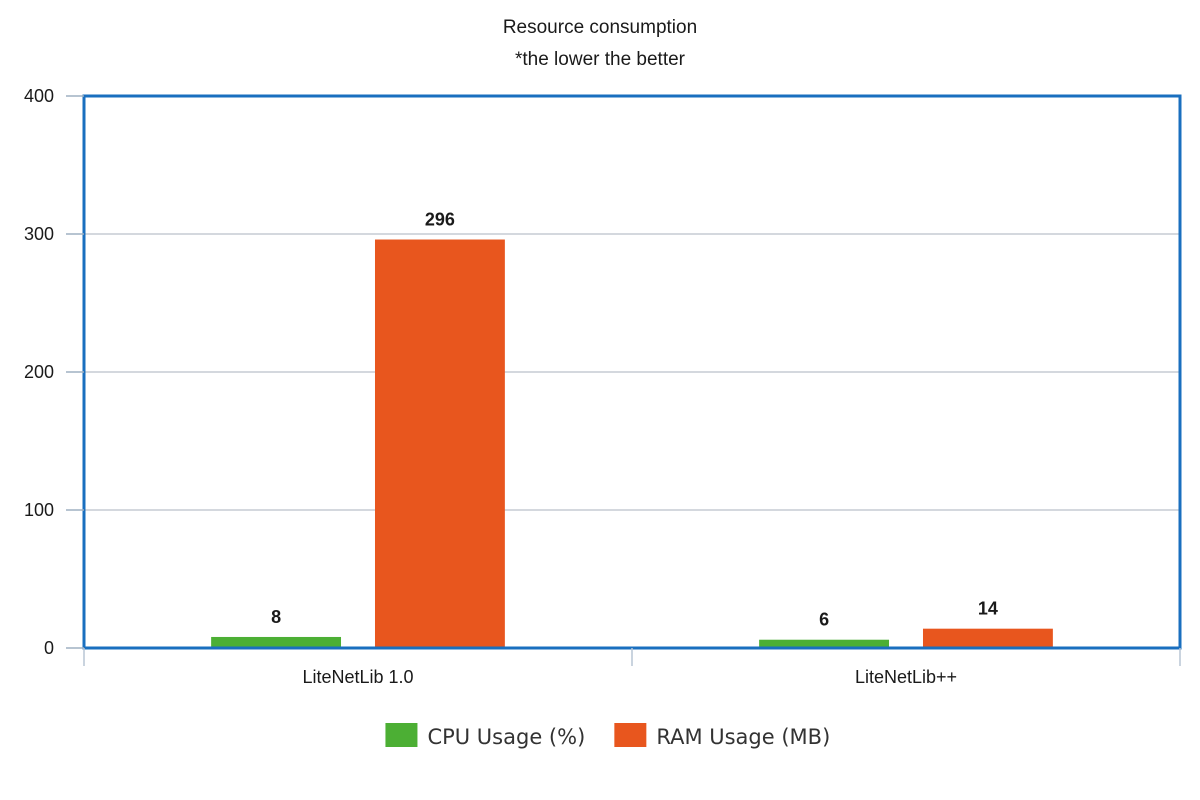 Image resolution: width=1200 pixels, height=800 pixels. What do you see at coordinates (440, 220) in the screenshot?
I see `bar-value-label: 296` at bounding box center [440, 220].